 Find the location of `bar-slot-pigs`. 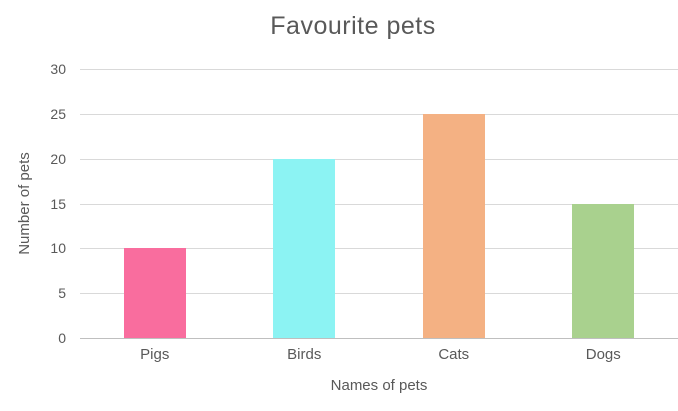

bar-slot-pigs is located at coordinates (155, 203).